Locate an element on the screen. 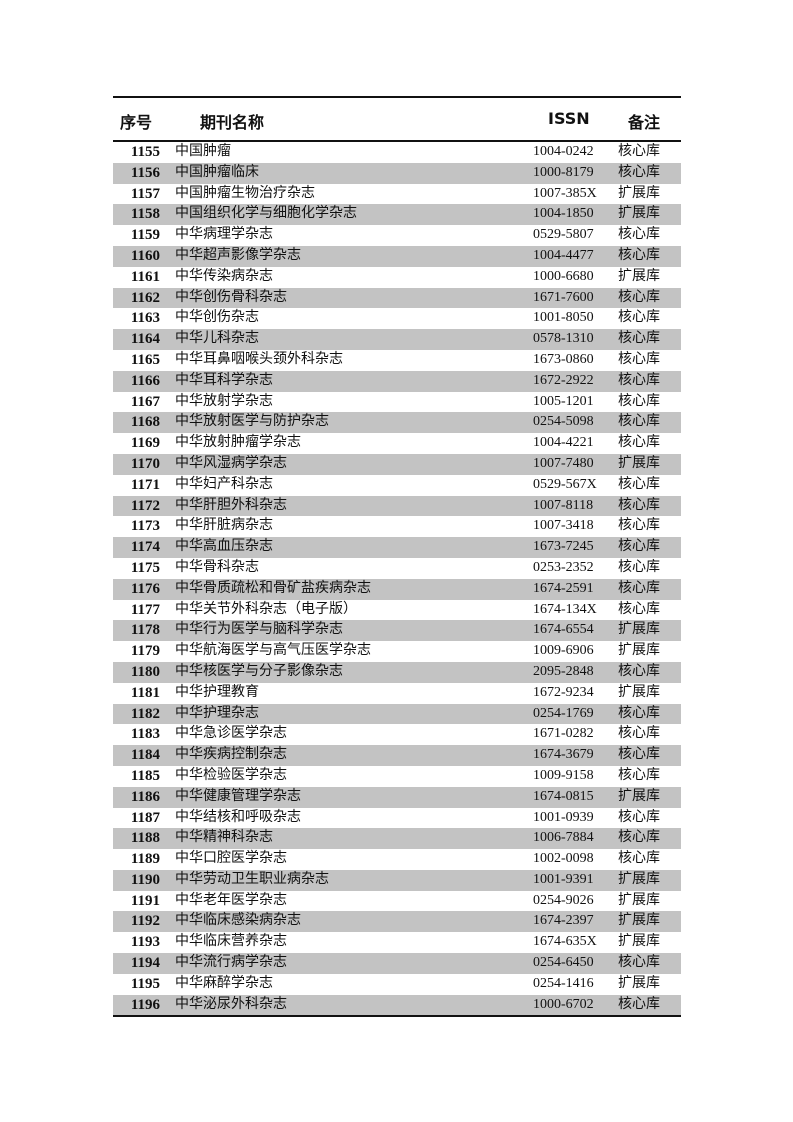  bottom-rule is located at coordinates (397, 1016).